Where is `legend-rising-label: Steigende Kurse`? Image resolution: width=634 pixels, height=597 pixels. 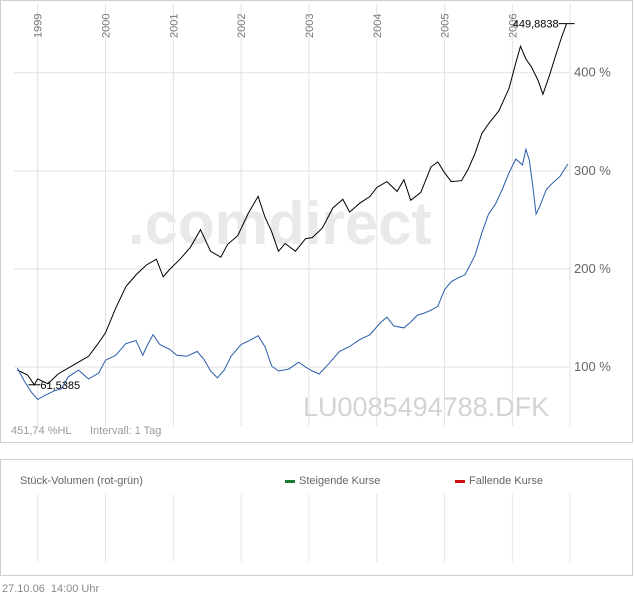
legend-rising-label: Steigende Kurse is located at coordinates (340, 481).